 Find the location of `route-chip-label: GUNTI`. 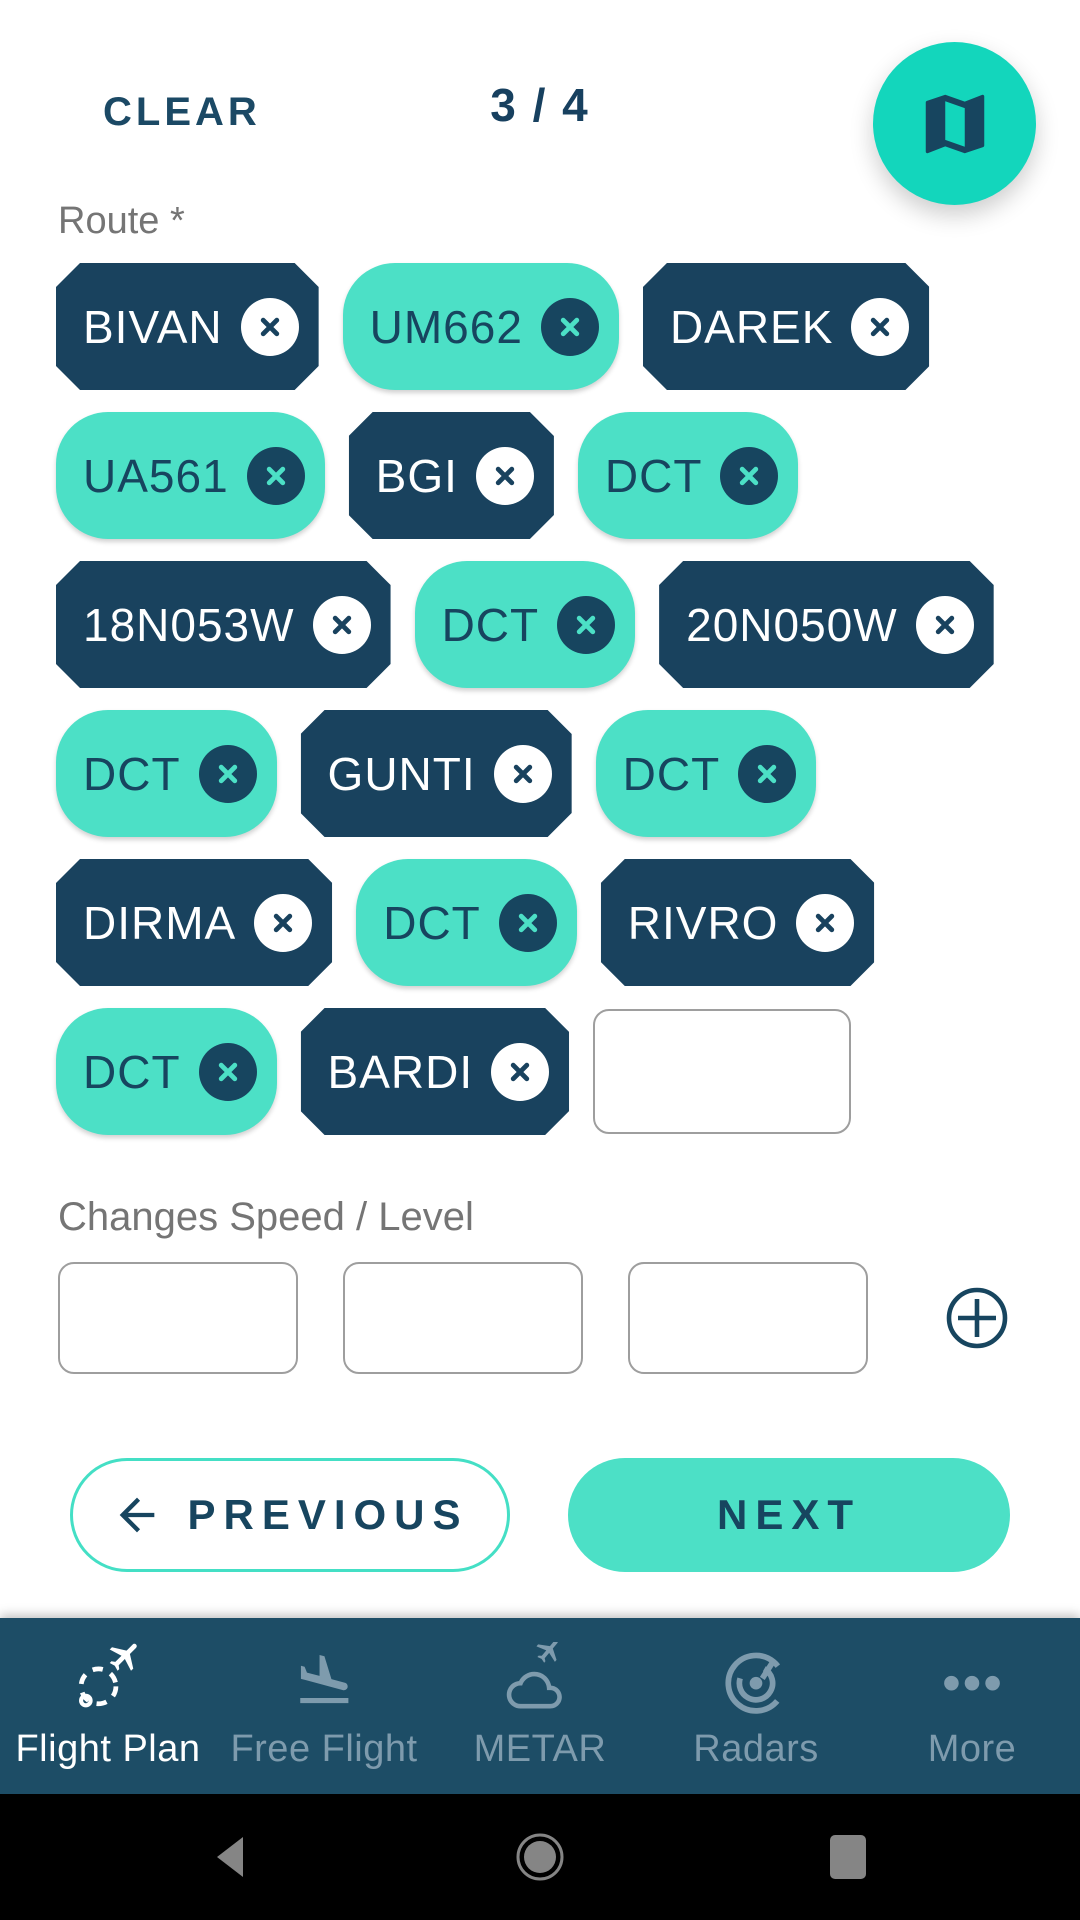

route-chip-label: GUNTI is located at coordinates (401, 773).